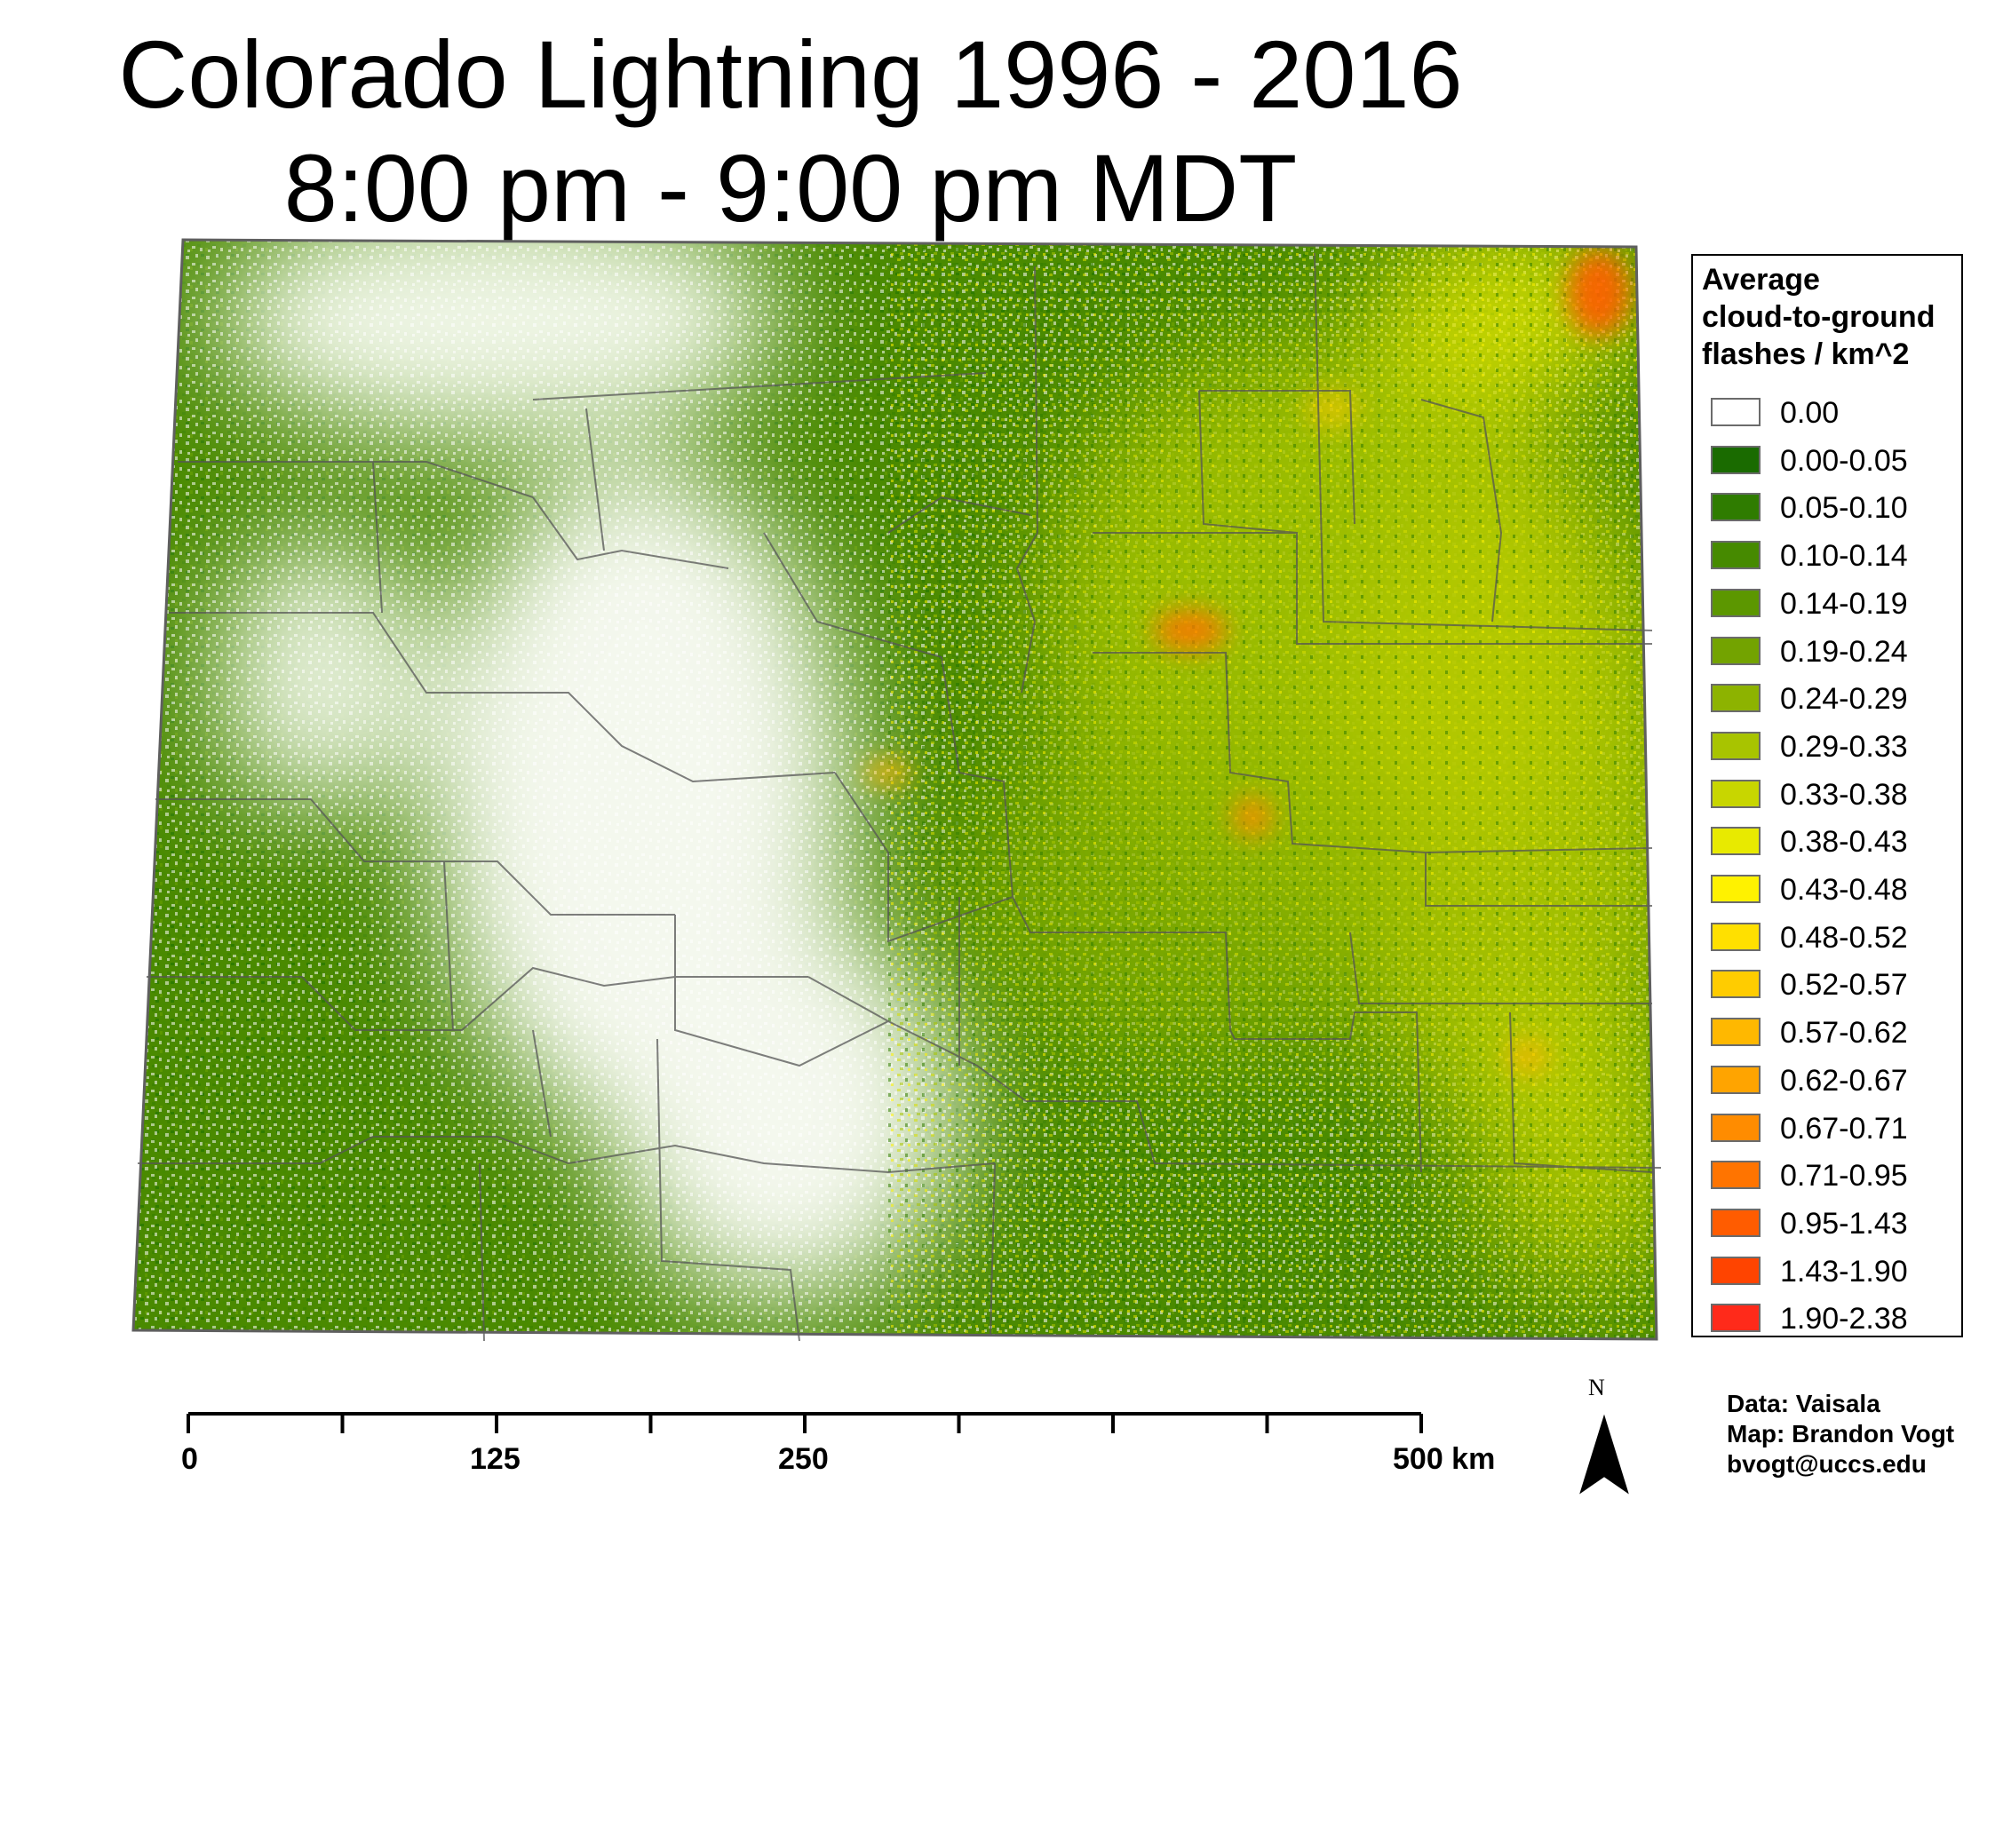  What do you see at coordinates (1844, 937) in the screenshot?
I see `legend-label: 0.48-0.52` at bounding box center [1844, 937].